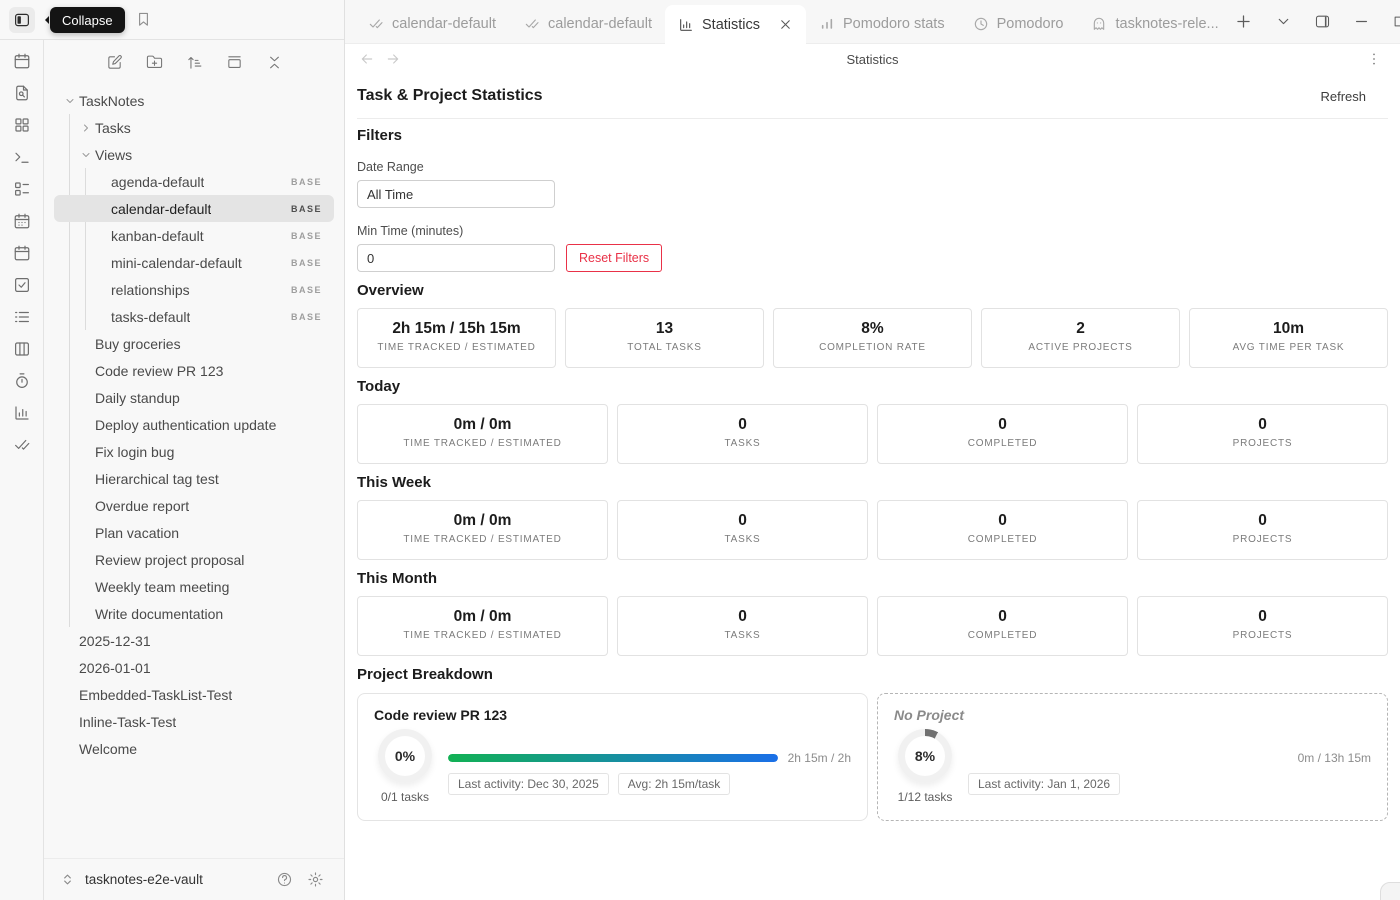  I want to click on file-item: Weekly team meeting, so click(194, 586).